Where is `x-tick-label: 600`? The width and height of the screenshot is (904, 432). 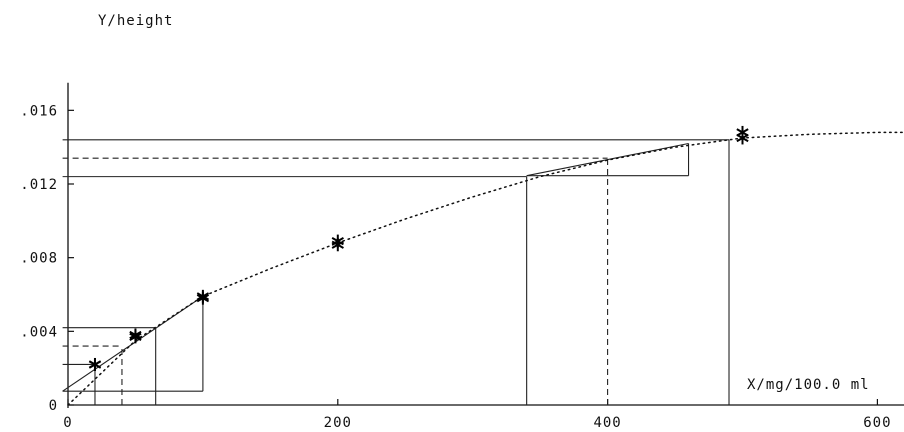 x-tick-label: 600 is located at coordinates (877, 423).